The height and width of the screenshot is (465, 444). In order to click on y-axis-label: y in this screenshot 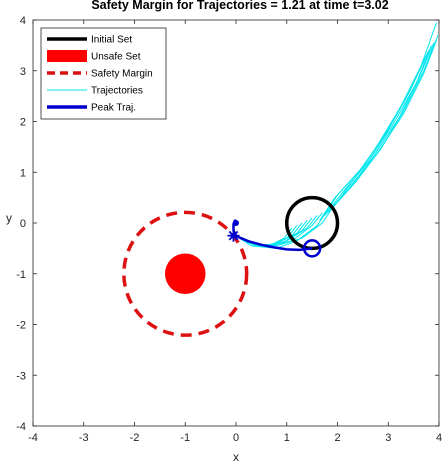, I will do `click(9, 218)`.